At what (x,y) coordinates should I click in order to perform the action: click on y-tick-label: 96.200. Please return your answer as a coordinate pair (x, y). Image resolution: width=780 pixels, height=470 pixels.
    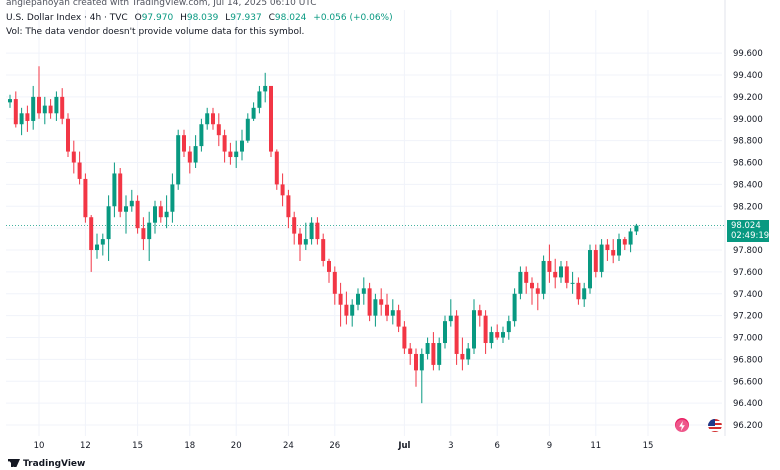
    Looking at the image, I should click on (748, 426).